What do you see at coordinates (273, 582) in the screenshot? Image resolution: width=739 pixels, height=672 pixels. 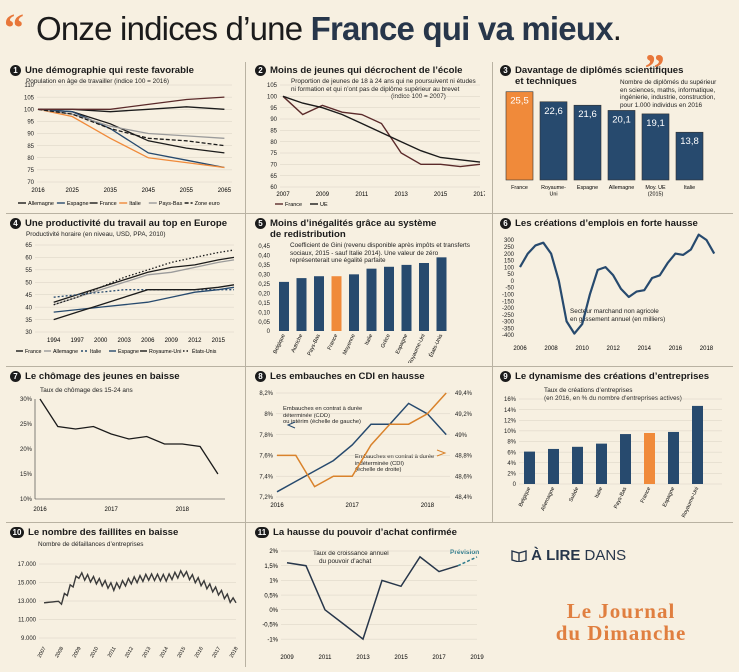 I see `y-tick-label: 1%` at bounding box center [273, 582].